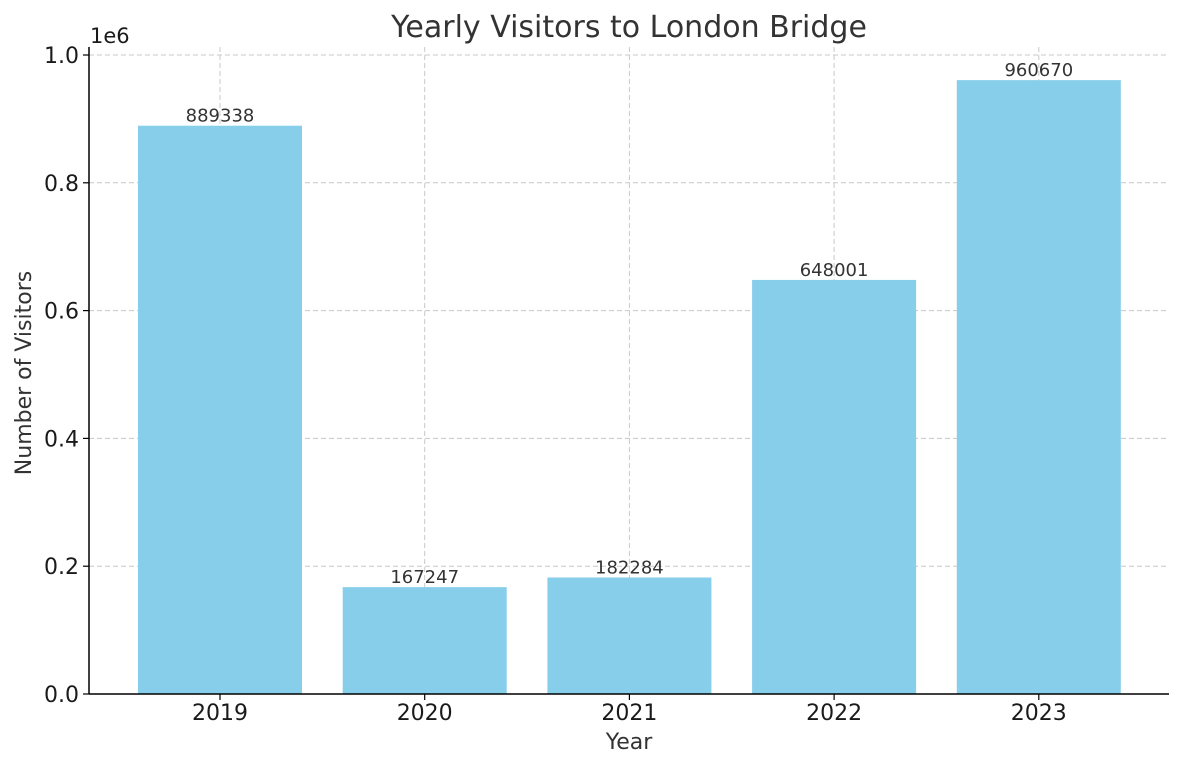 This screenshot has width=1183, height=768. I want to click on data-label-2020: 167247, so click(424, 577).